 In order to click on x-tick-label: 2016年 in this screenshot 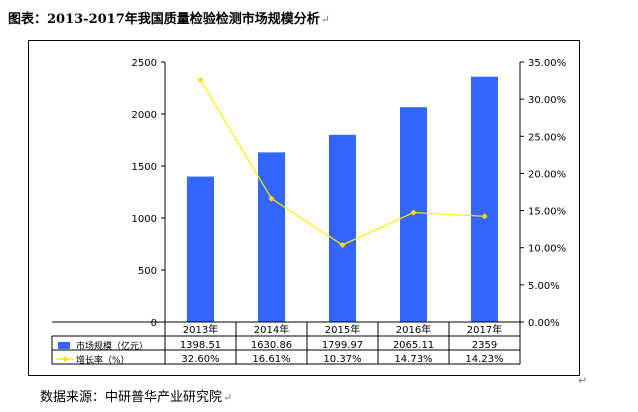, I will do `click(413, 329)`.